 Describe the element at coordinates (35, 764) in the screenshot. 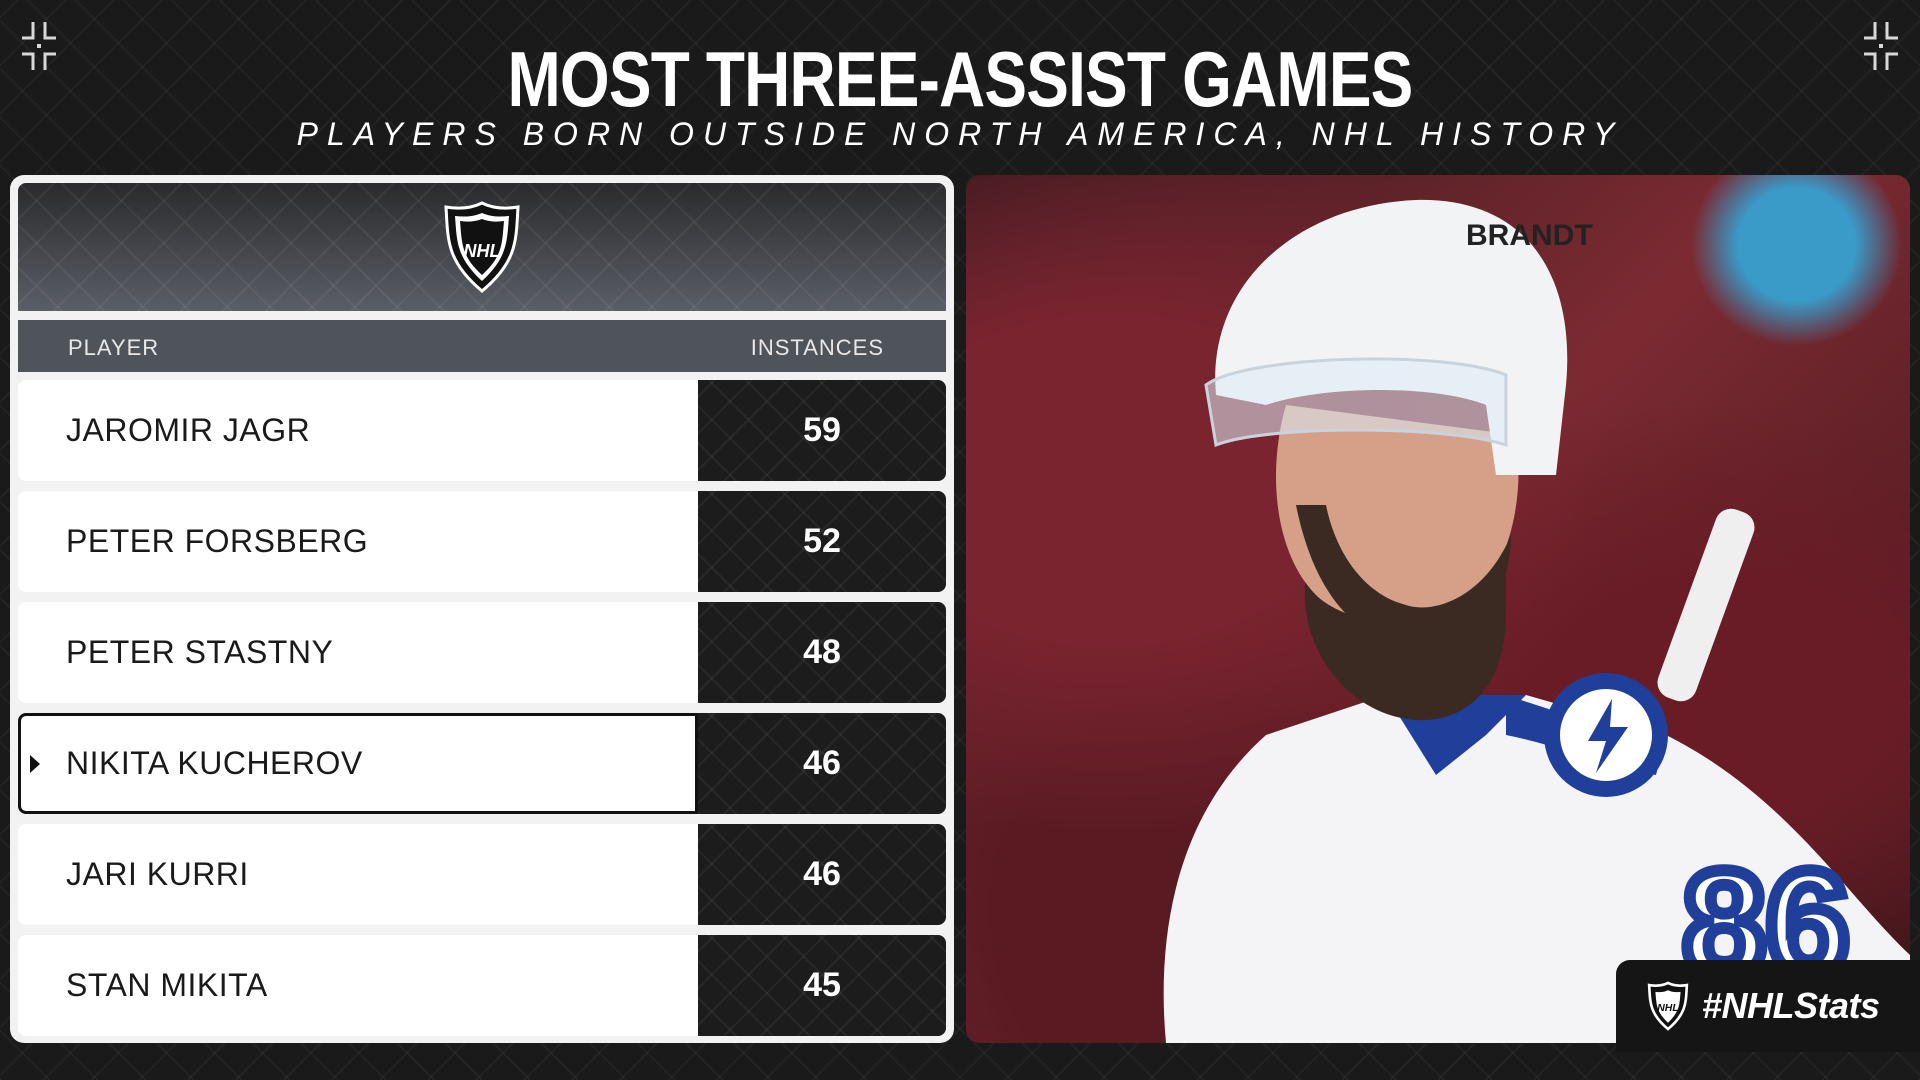

I see `highlight-arrow-icon` at that location.